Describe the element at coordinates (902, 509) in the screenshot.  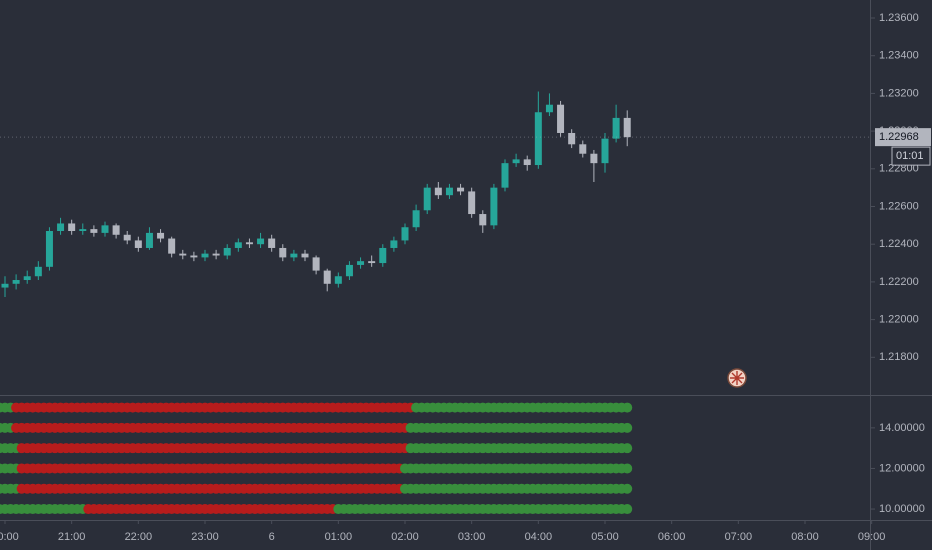
I see `y-tick-label: 10.00000` at that location.